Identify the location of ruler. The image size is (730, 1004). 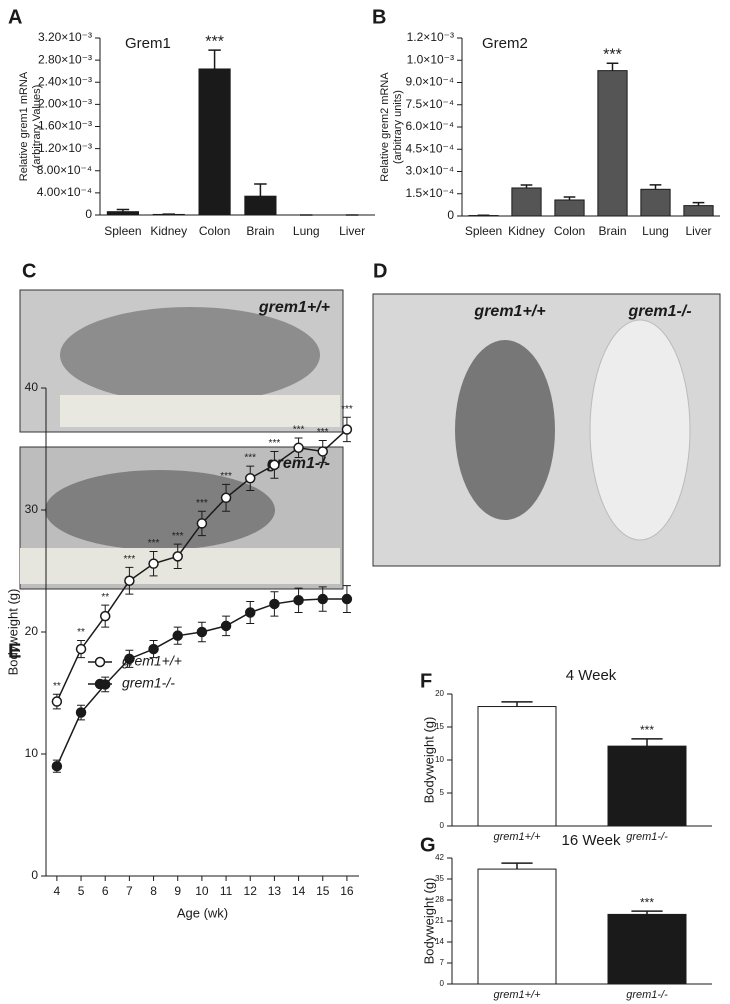
(200, 411).